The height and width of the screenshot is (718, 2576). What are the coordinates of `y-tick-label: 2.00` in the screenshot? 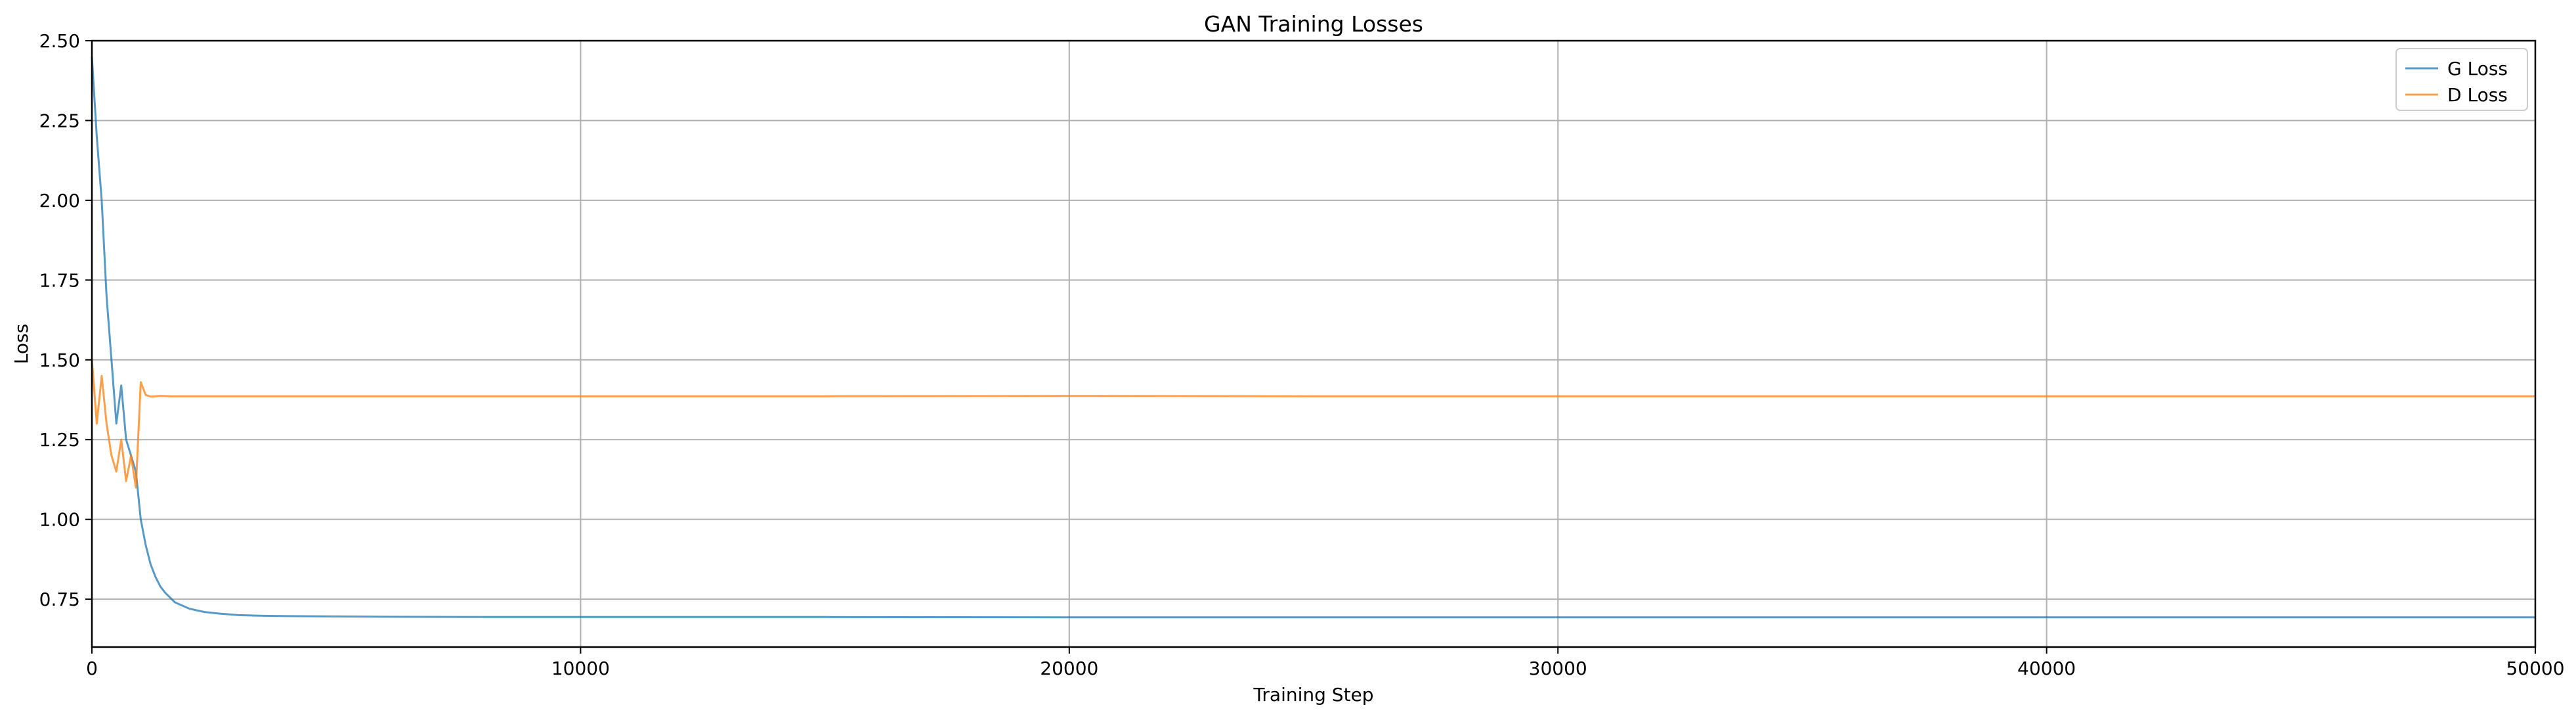 It's located at (59, 201).